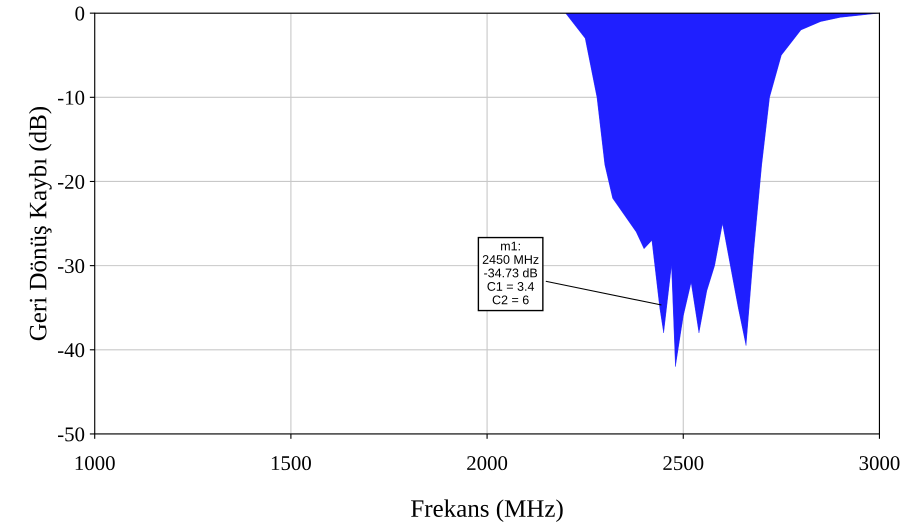 Image resolution: width=902 pixels, height=526 pixels. What do you see at coordinates (71, 434) in the screenshot?
I see `y-tick-label: -50` at bounding box center [71, 434].